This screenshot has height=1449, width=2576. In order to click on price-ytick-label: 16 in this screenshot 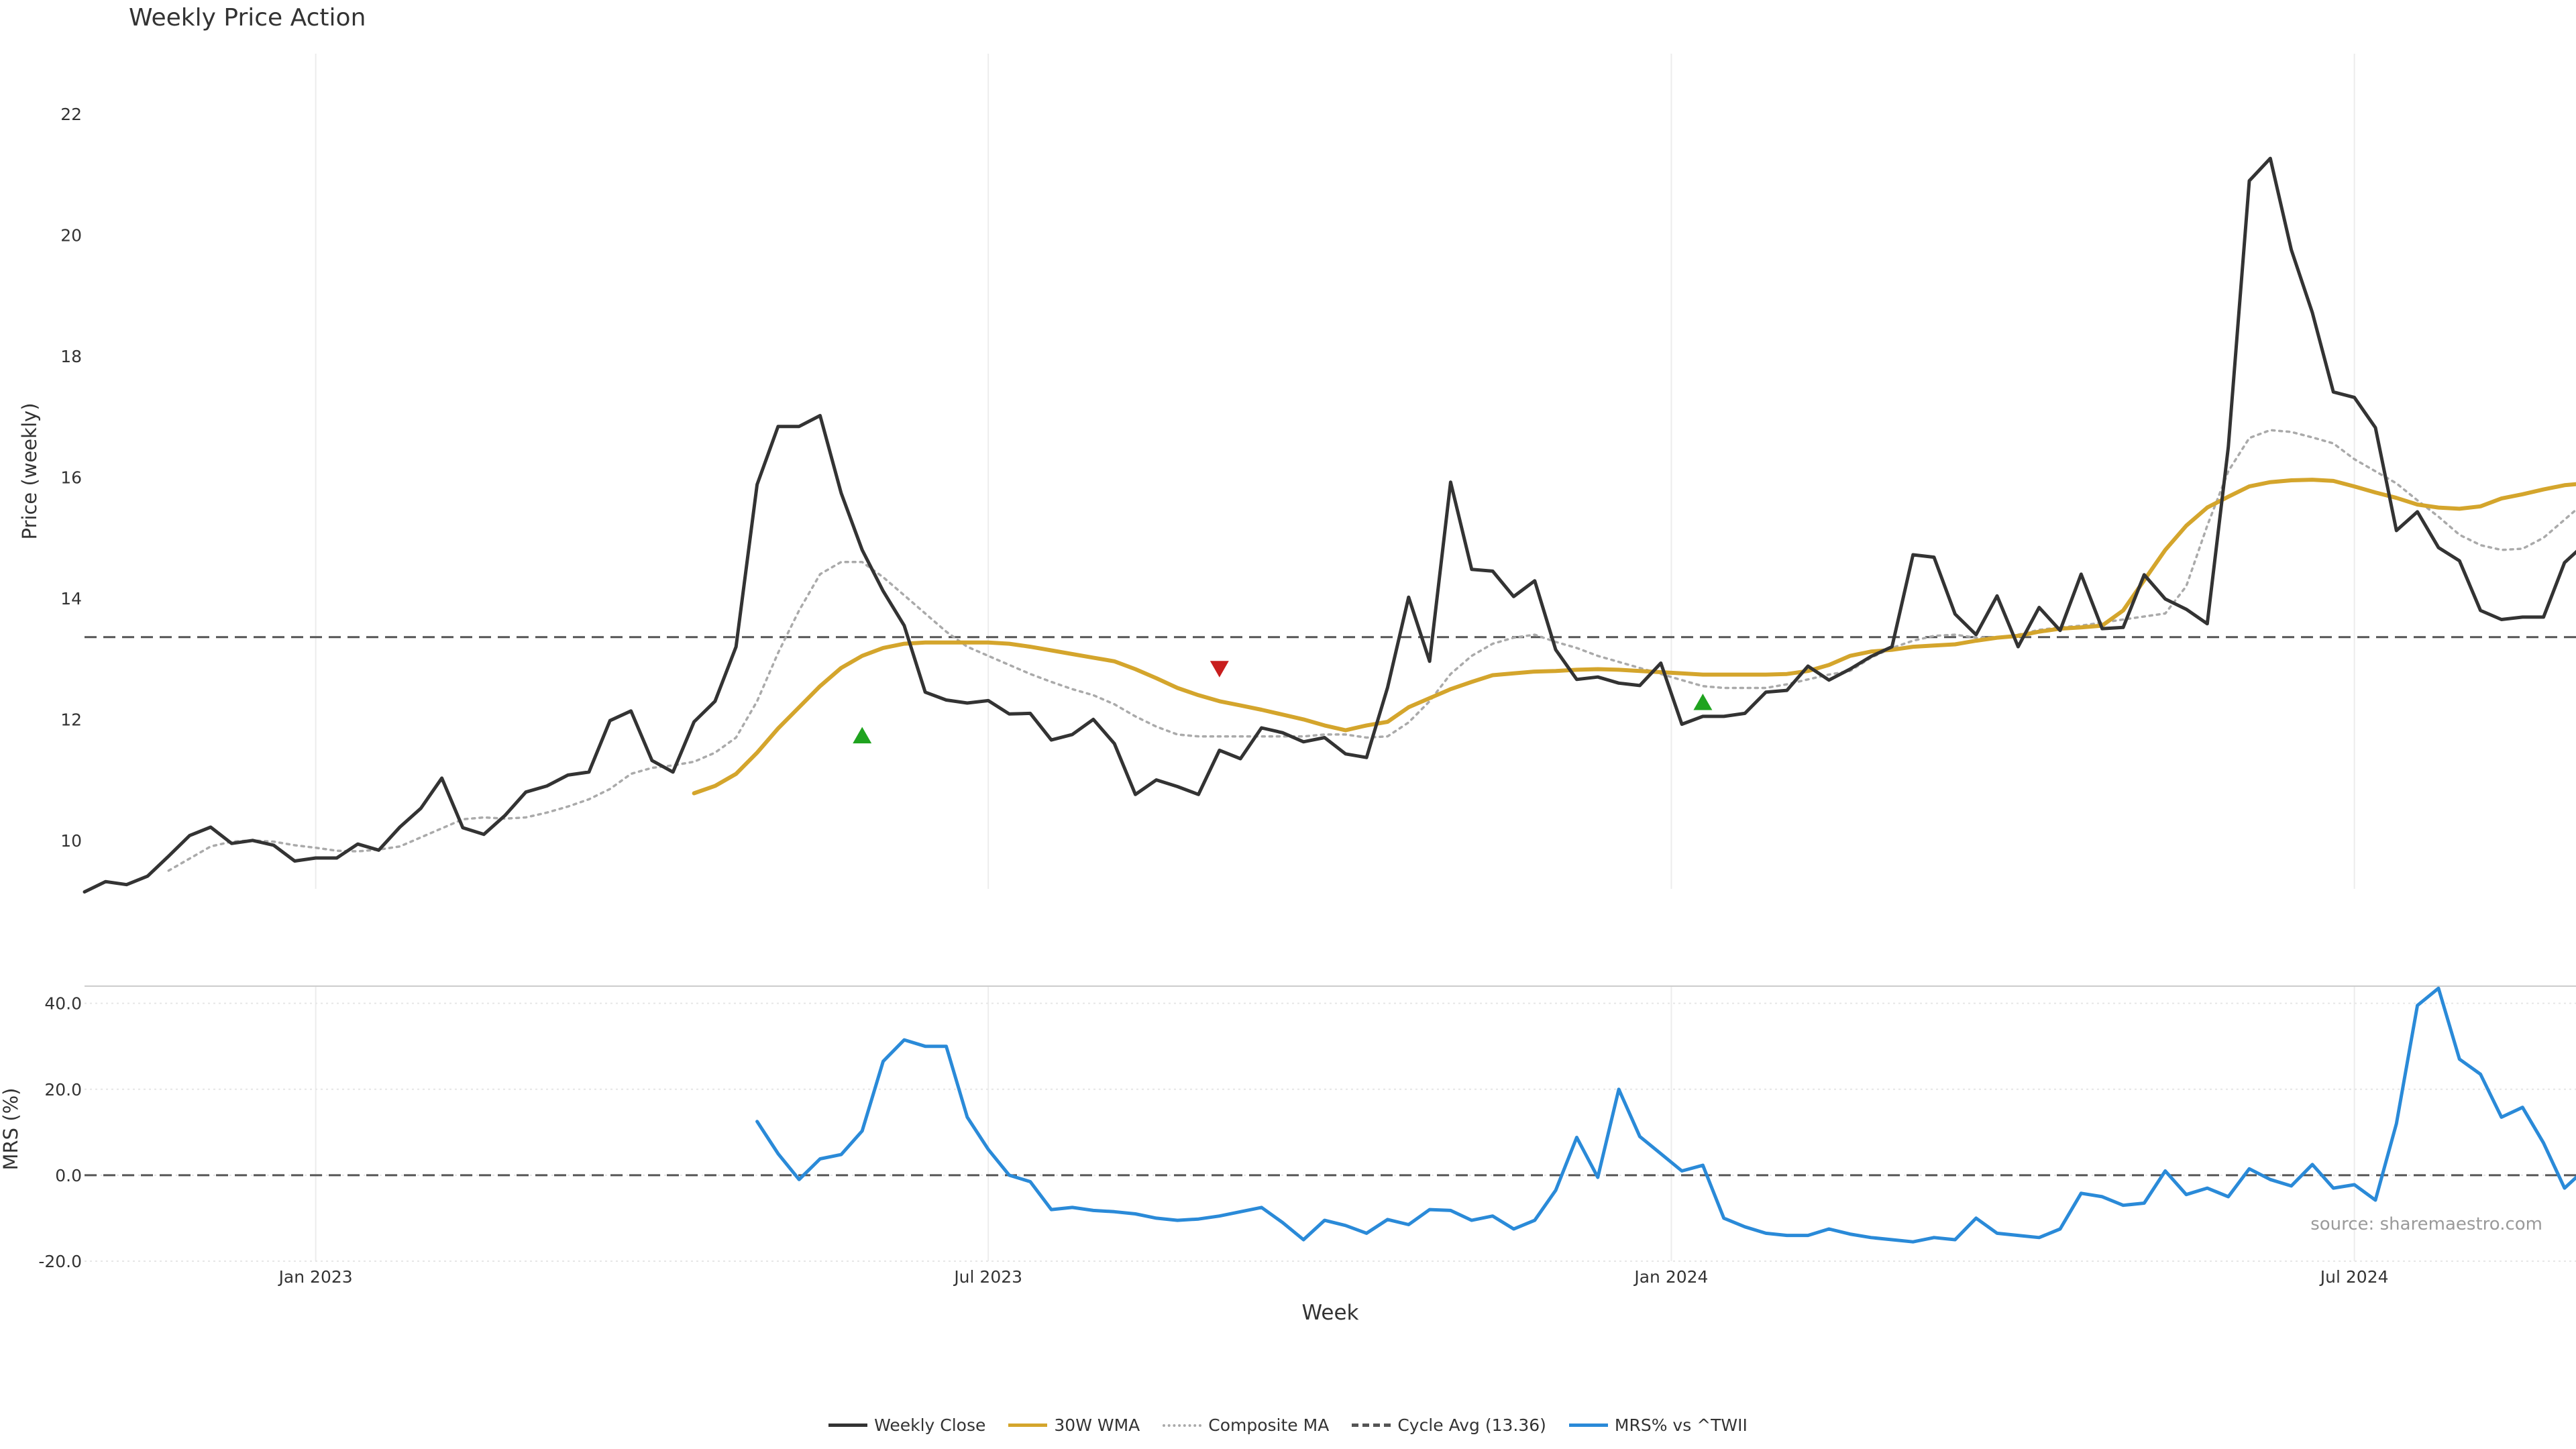, I will do `click(71, 478)`.